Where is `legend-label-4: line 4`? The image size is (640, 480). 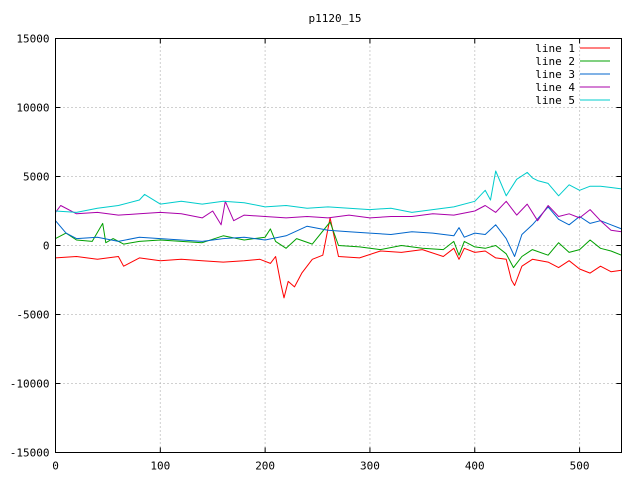
legend-label-4: line 4 is located at coordinates (555, 87).